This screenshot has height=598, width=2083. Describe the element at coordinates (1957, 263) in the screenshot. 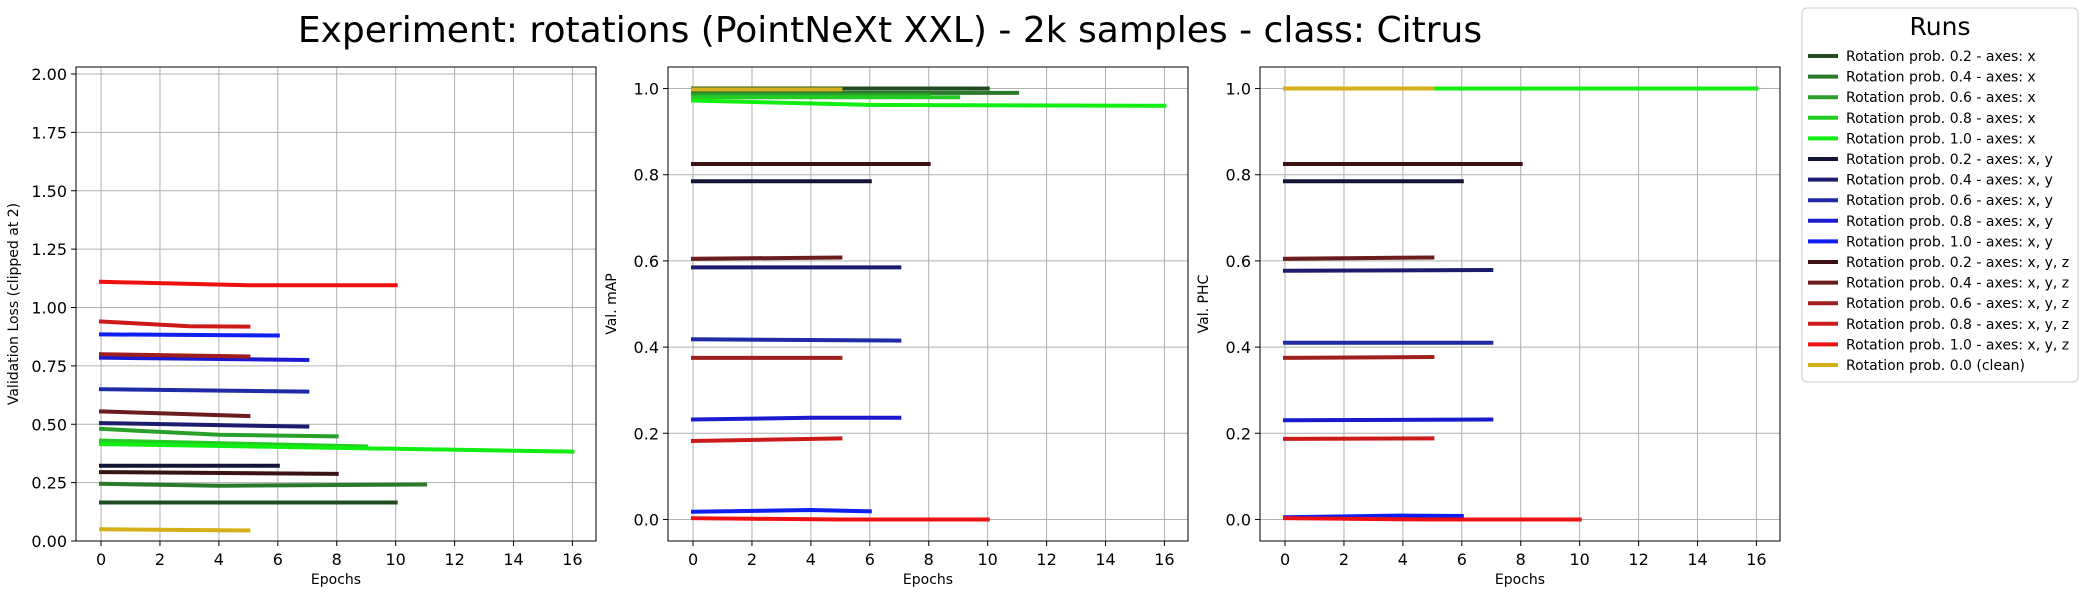

I see `legend-label: Rotation prob. 0.2 - axes: x, y, z` at that location.